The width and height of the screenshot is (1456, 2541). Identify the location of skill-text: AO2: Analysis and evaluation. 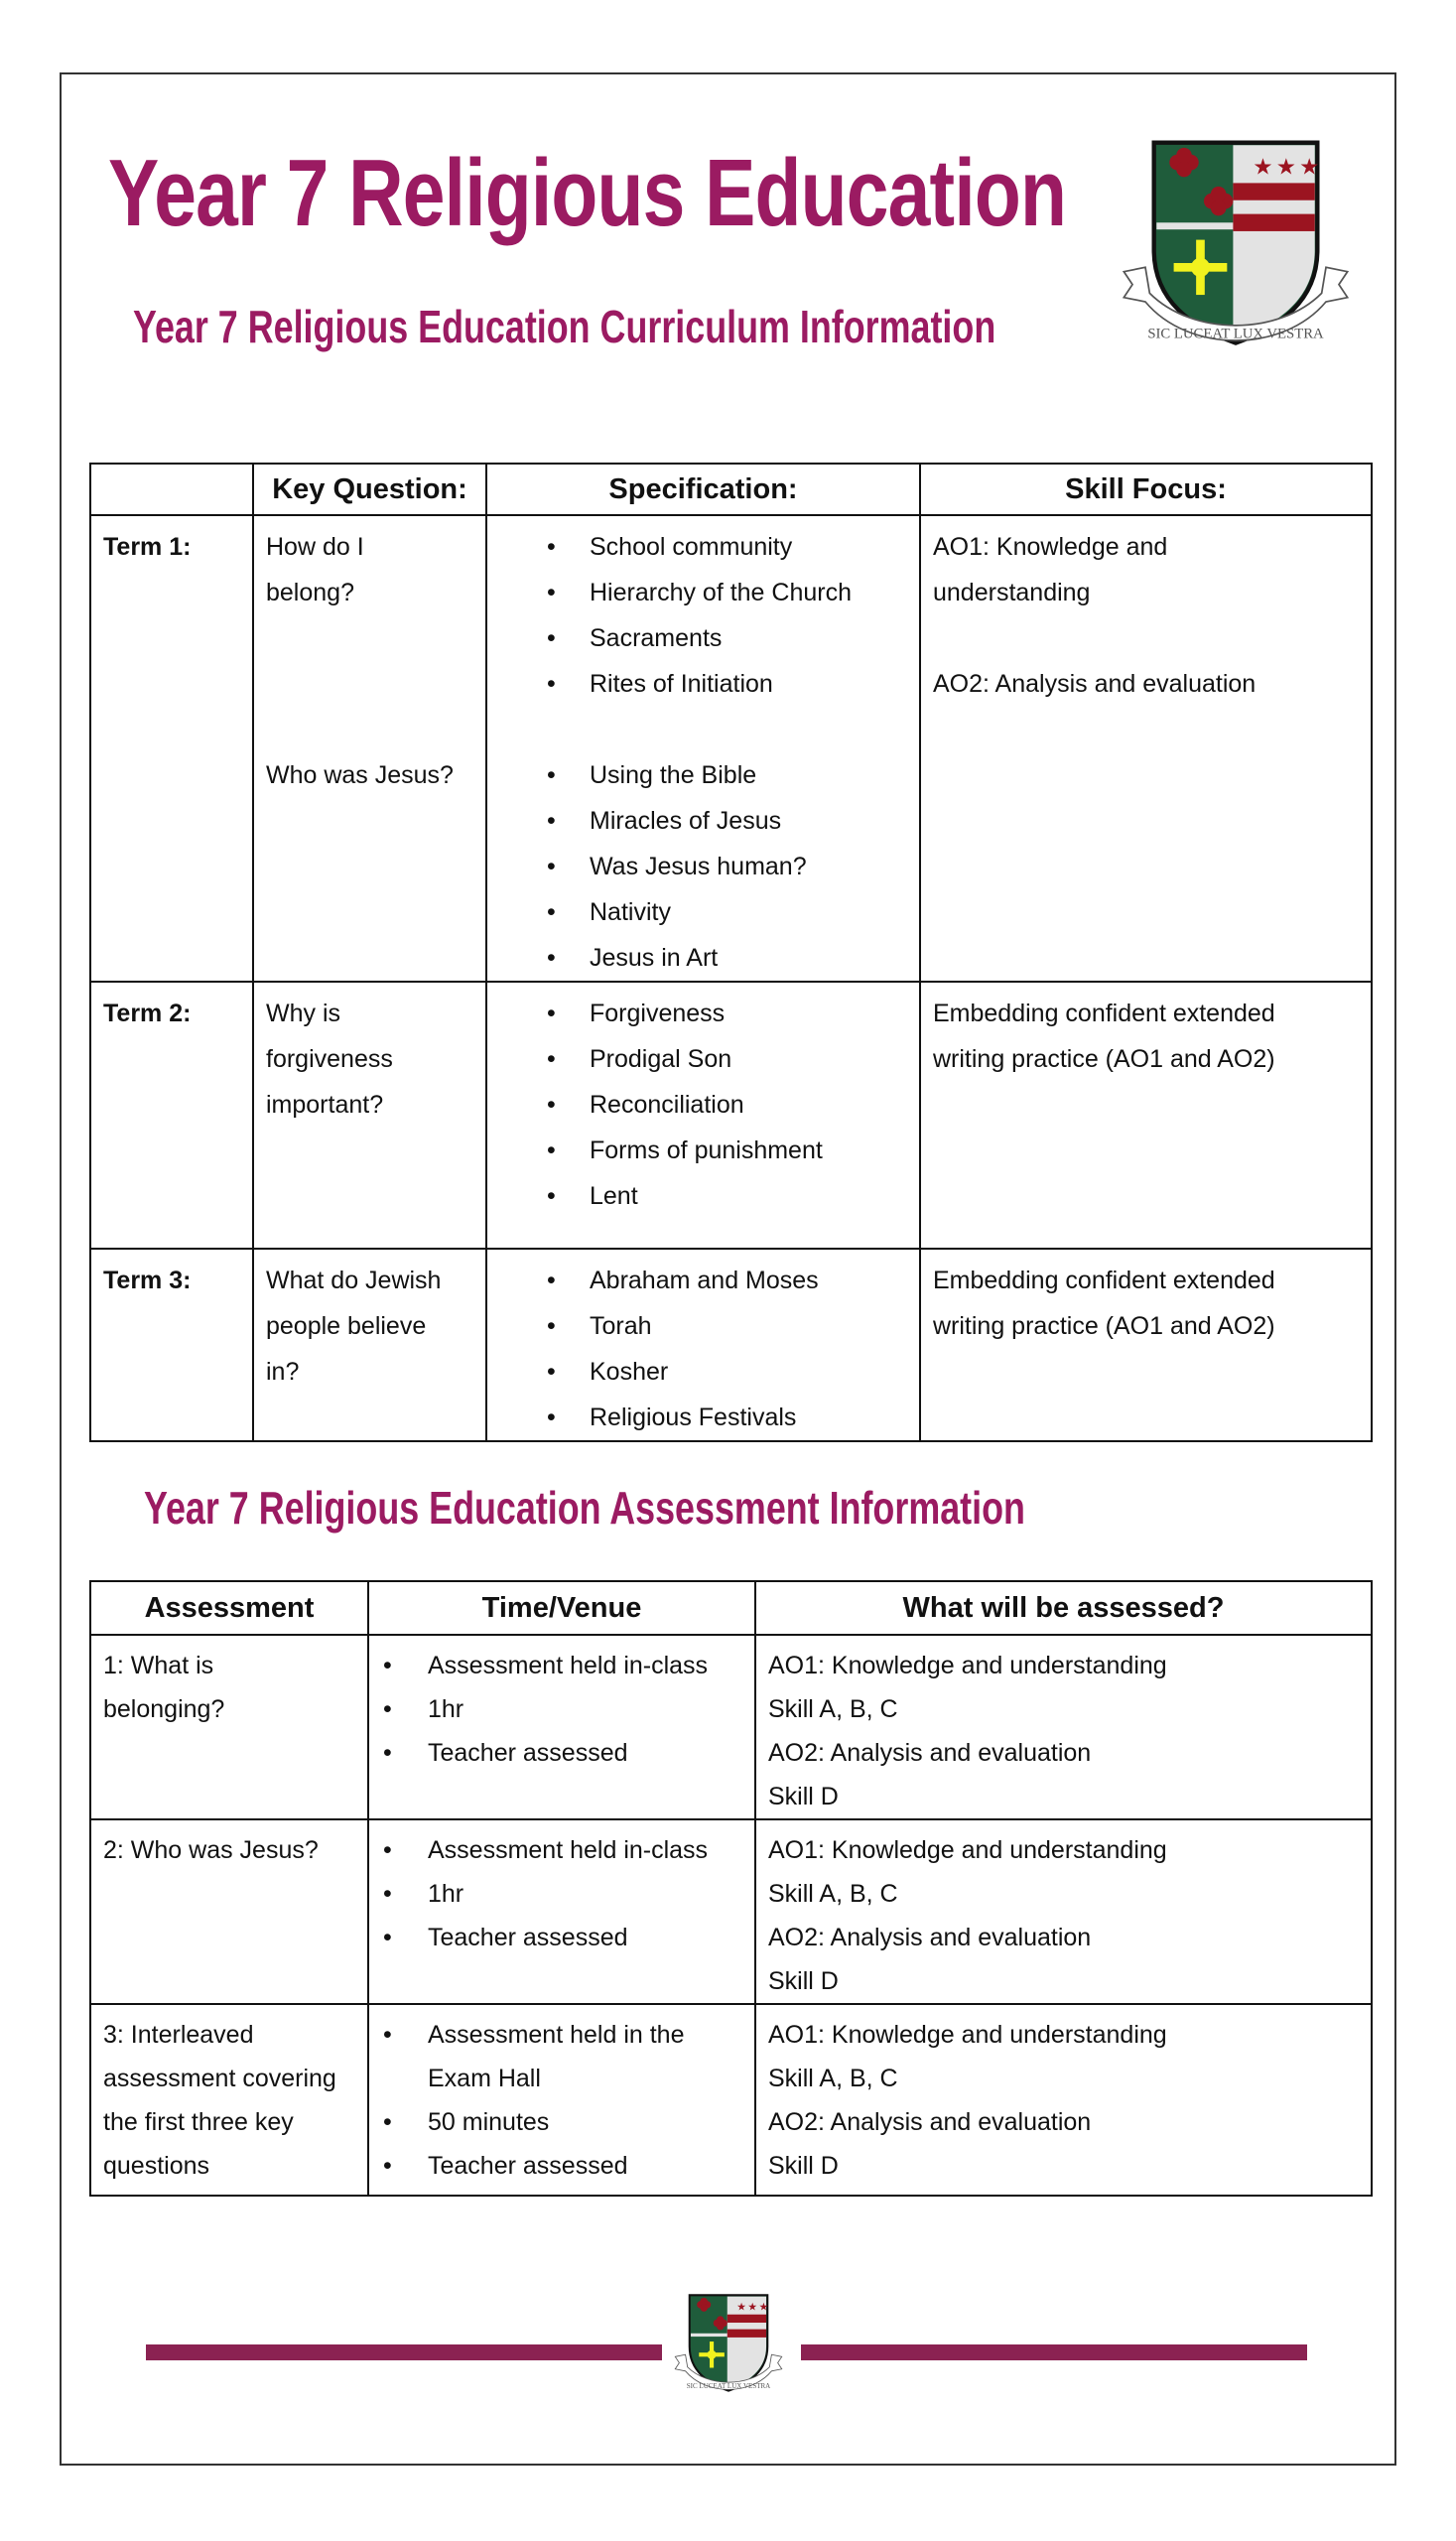
(1095, 684).